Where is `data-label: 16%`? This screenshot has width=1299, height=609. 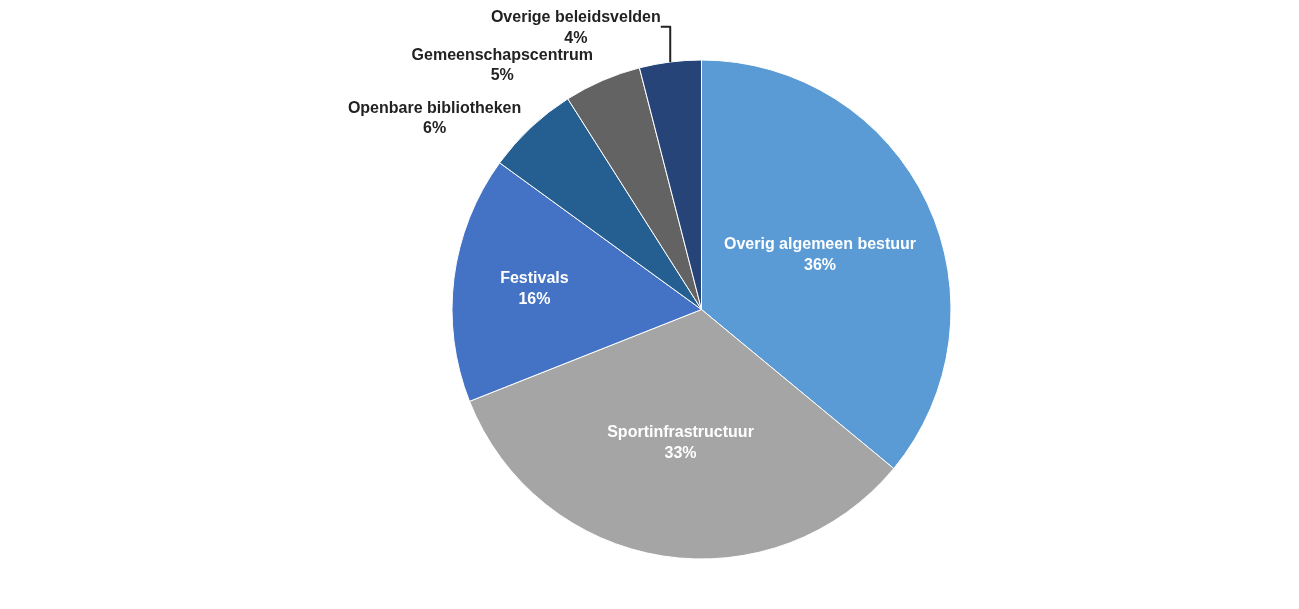 data-label: 16% is located at coordinates (534, 299).